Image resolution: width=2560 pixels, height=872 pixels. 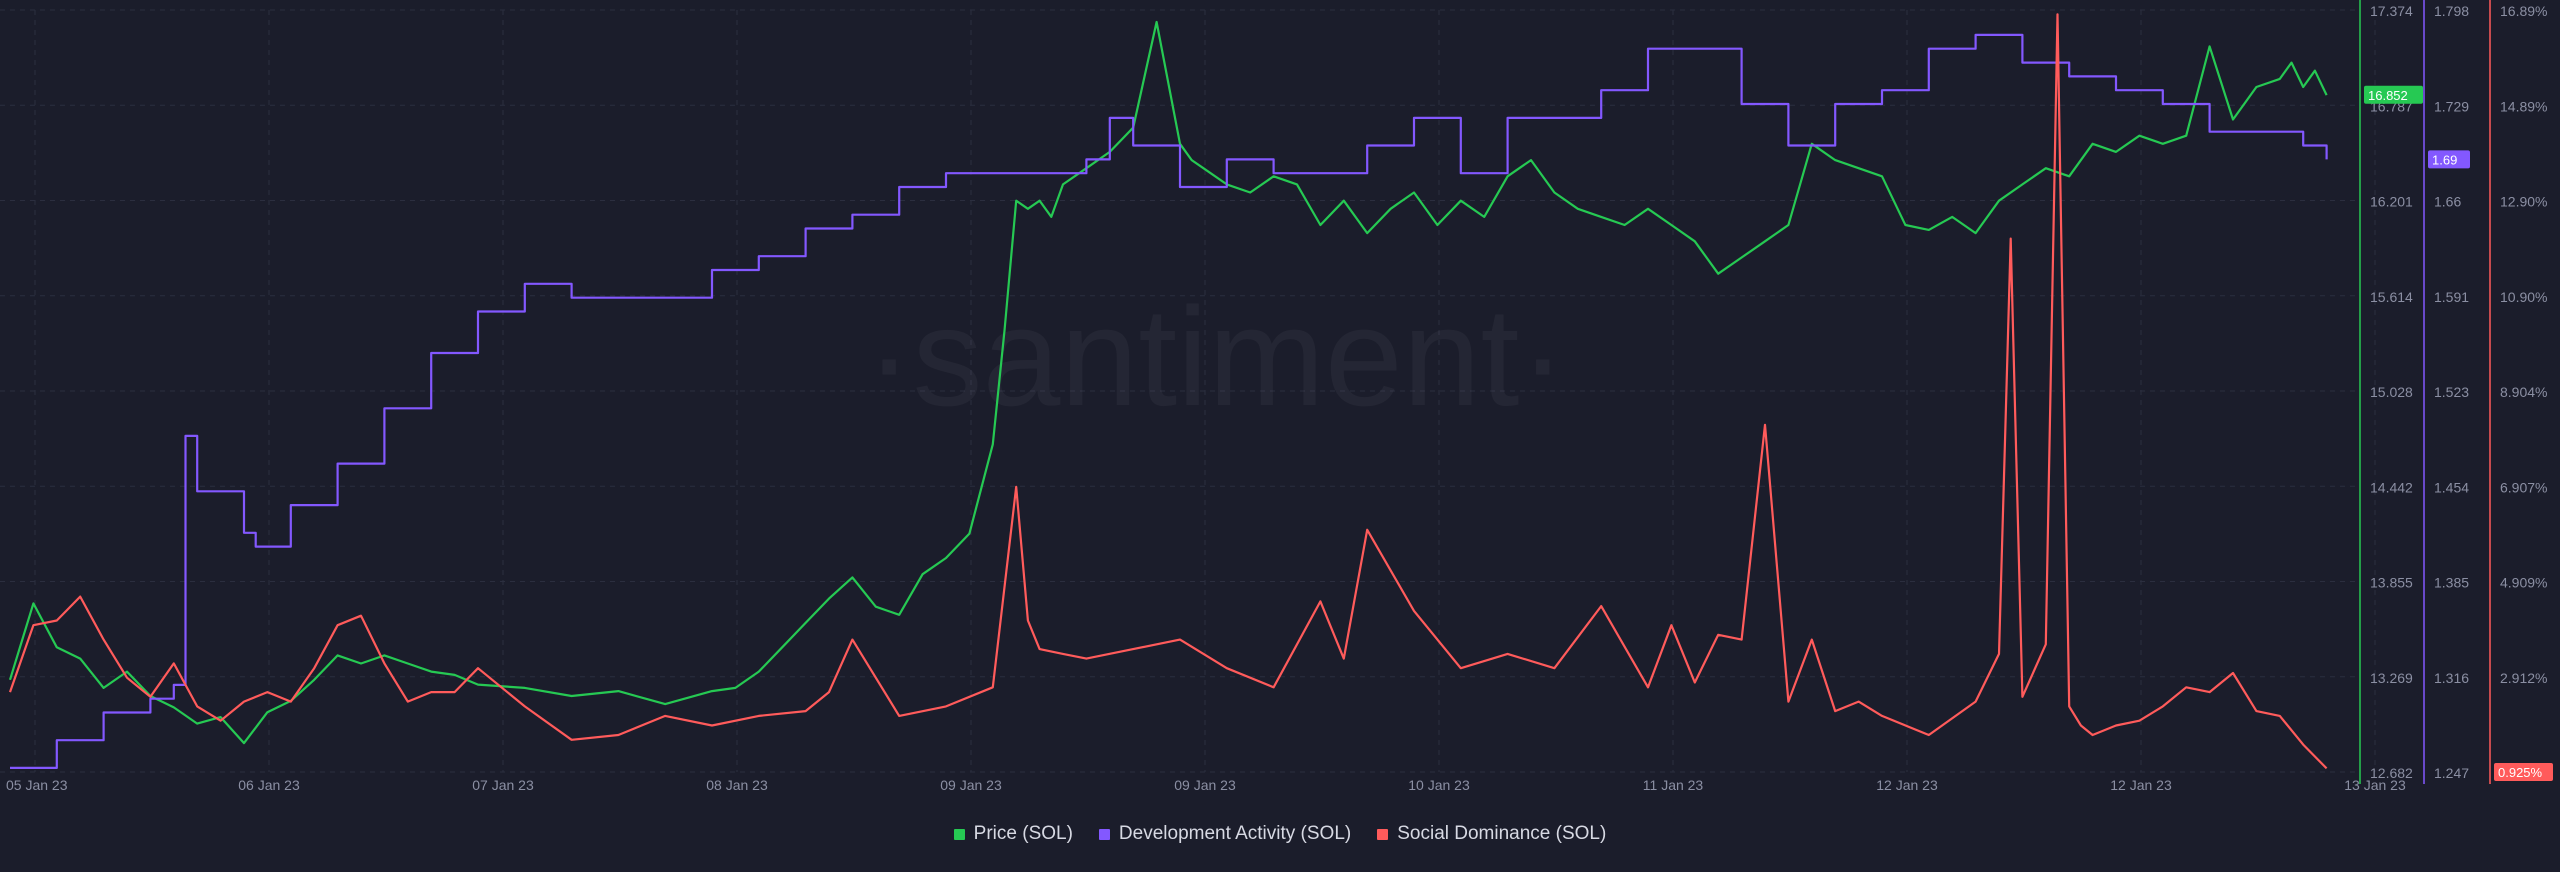 I want to click on price-axis-tick-label: 15.614, so click(x=2391, y=297).